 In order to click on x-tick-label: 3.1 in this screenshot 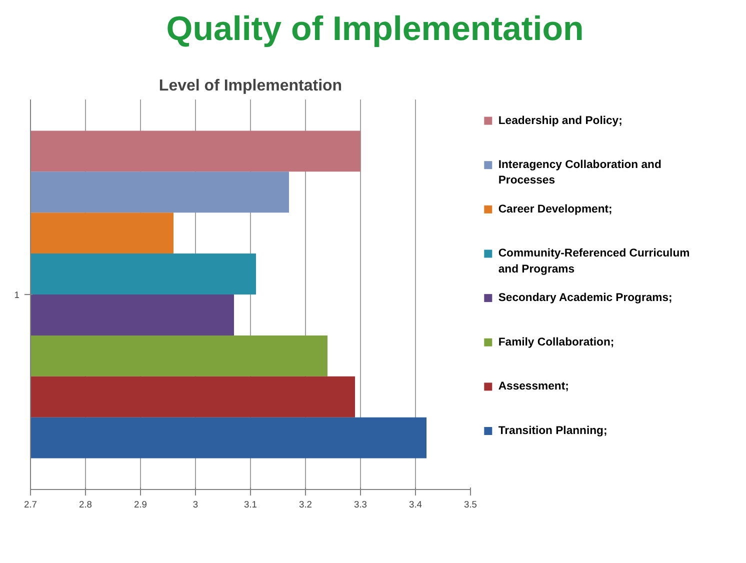, I will do `click(250, 505)`.